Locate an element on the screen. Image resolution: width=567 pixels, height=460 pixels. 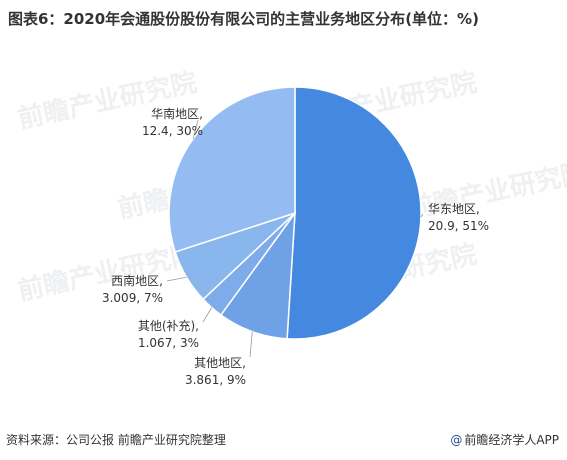
slice-label-value: 12.4, 30% is located at coordinates (172, 131).